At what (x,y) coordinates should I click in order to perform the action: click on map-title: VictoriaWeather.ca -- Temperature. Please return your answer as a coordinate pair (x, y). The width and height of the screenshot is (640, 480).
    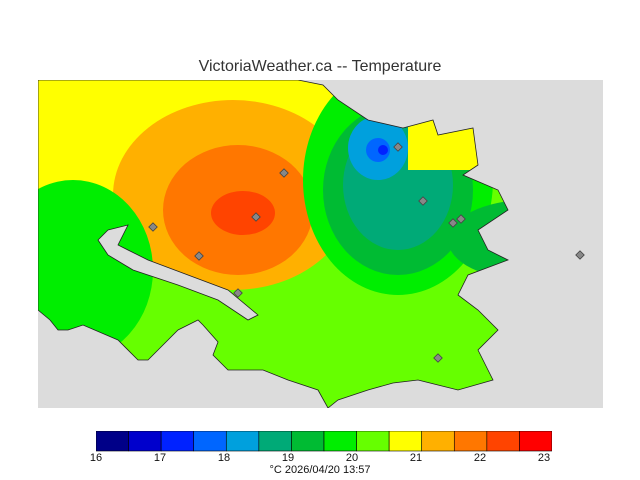
    Looking at the image, I should click on (320, 66).